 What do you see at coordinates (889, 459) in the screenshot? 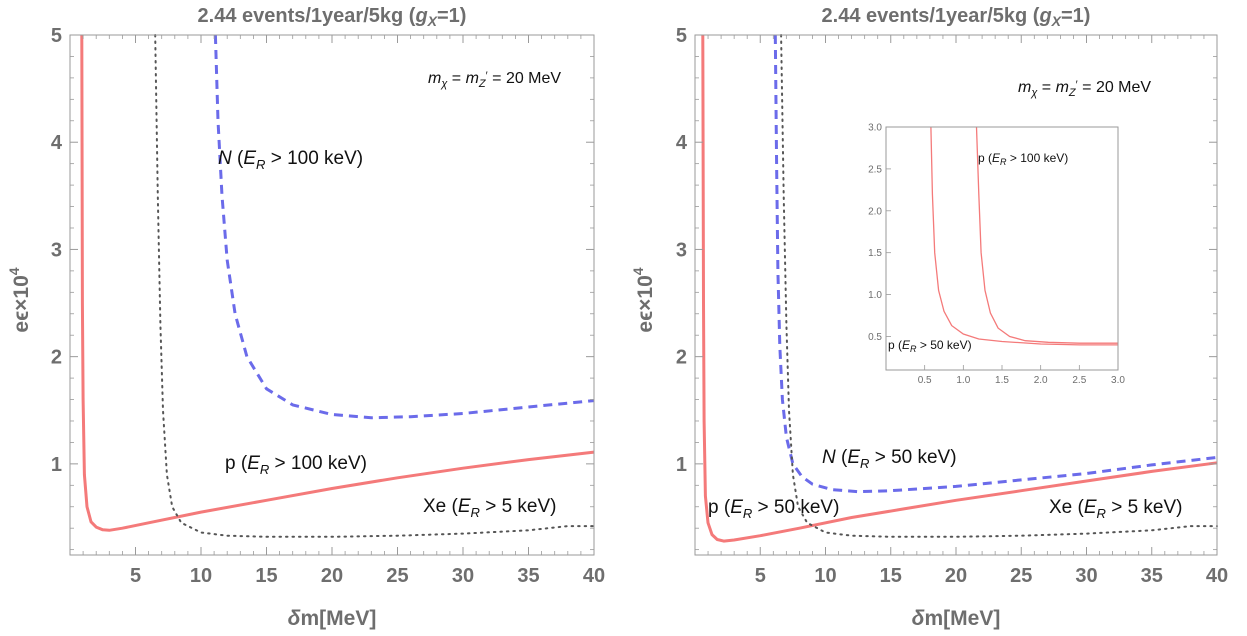
I see `right-label-N: N (ER > 50 keV)` at bounding box center [889, 459].